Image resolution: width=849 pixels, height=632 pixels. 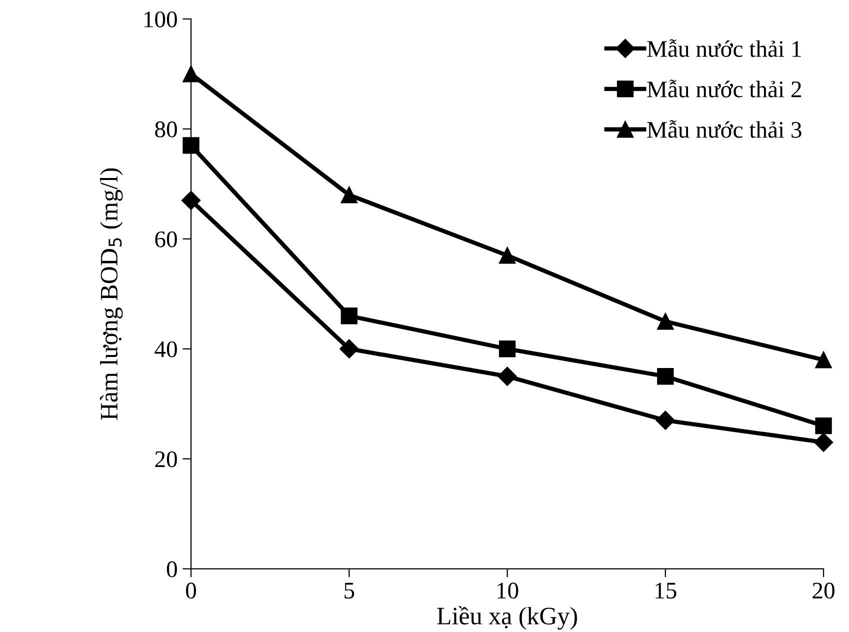 I want to click on x-tick-label: 10, so click(x=508, y=590).